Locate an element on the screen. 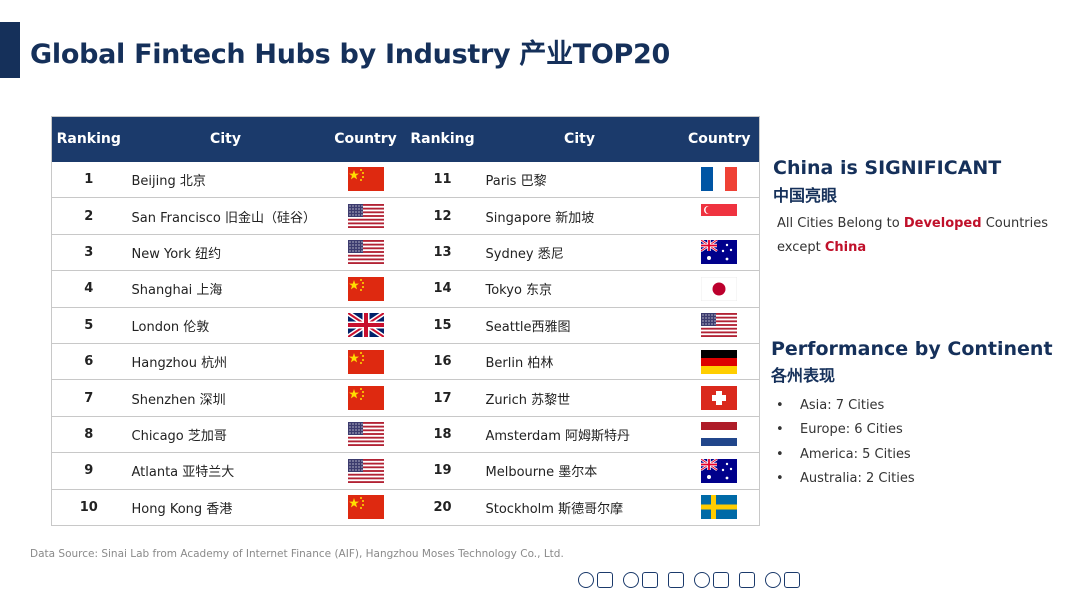 The image size is (1080, 608). city-cell: Stockholm 斯德哥尔摩 is located at coordinates (554, 509).